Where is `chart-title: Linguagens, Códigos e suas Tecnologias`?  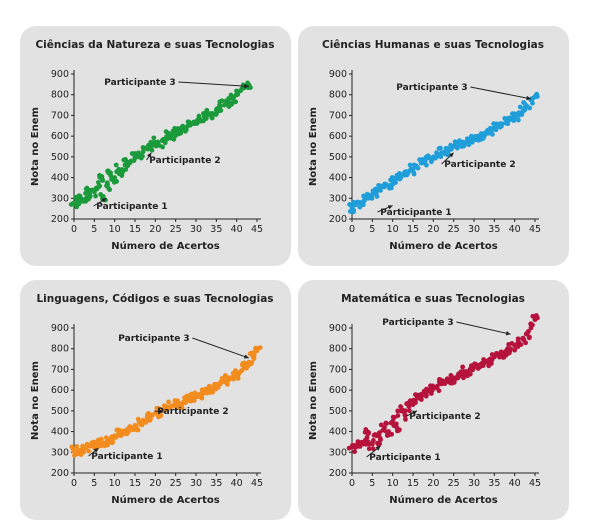 chart-title: Linguagens, Códigos e suas Tecnologias is located at coordinates (154, 299).